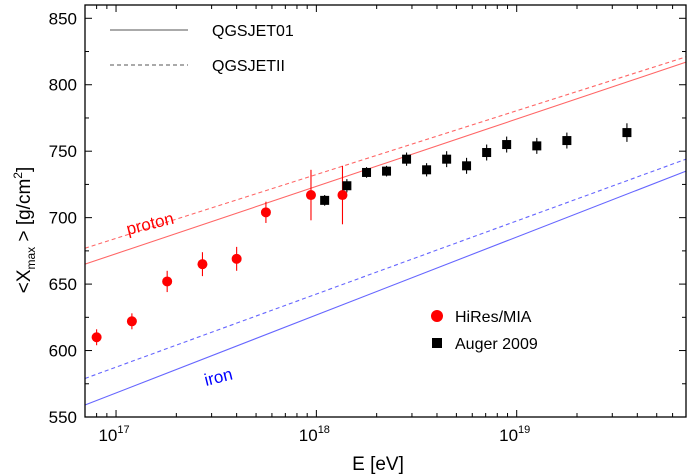  Describe the element at coordinates (378, 464) in the screenshot. I see `x-axis-label: E [eV]` at that location.